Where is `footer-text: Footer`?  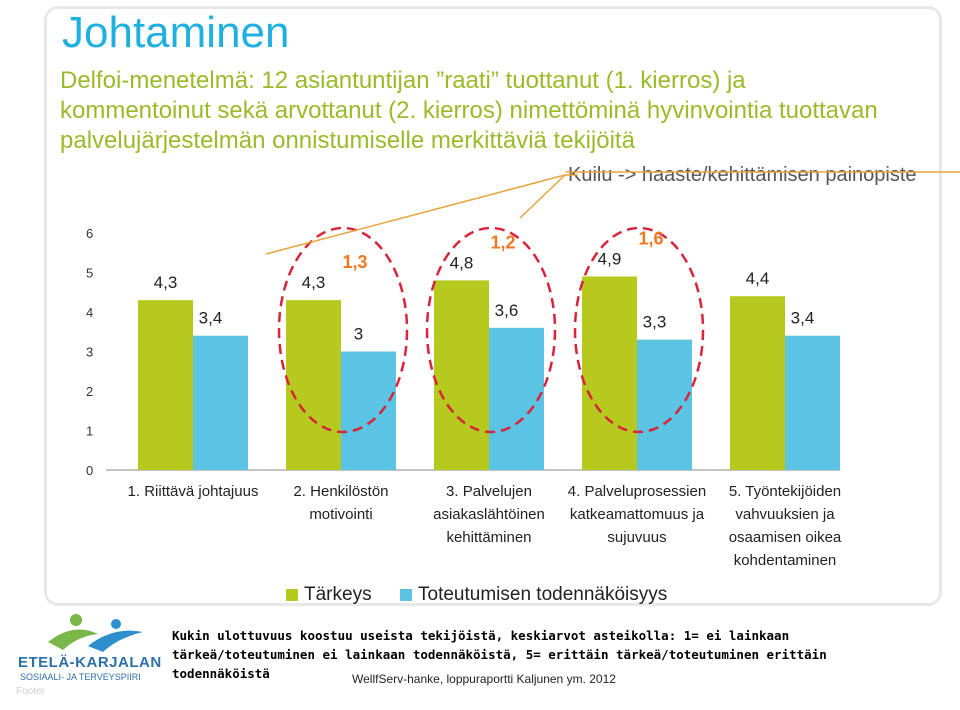 footer-text: Footer is located at coordinates (30, 691).